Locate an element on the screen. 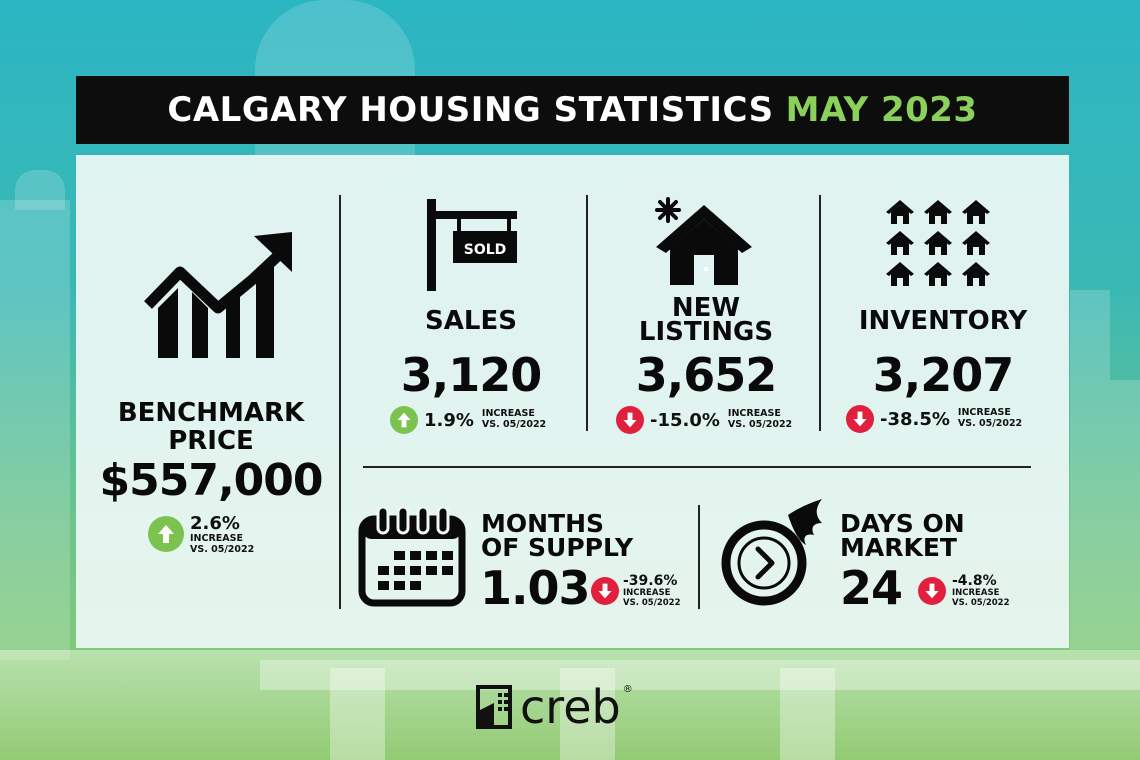 This screenshot has height=760, width=1140. title-bar: CALGARY HOUSING STATISTICS MAY 2023 is located at coordinates (572, 110).